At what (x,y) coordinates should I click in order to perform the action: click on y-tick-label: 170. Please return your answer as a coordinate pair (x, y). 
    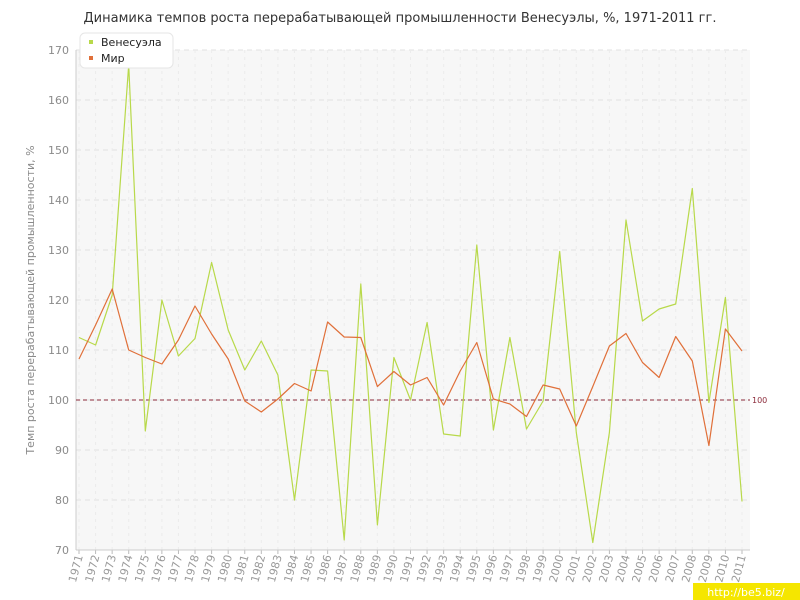
    Looking at the image, I should click on (58, 50).